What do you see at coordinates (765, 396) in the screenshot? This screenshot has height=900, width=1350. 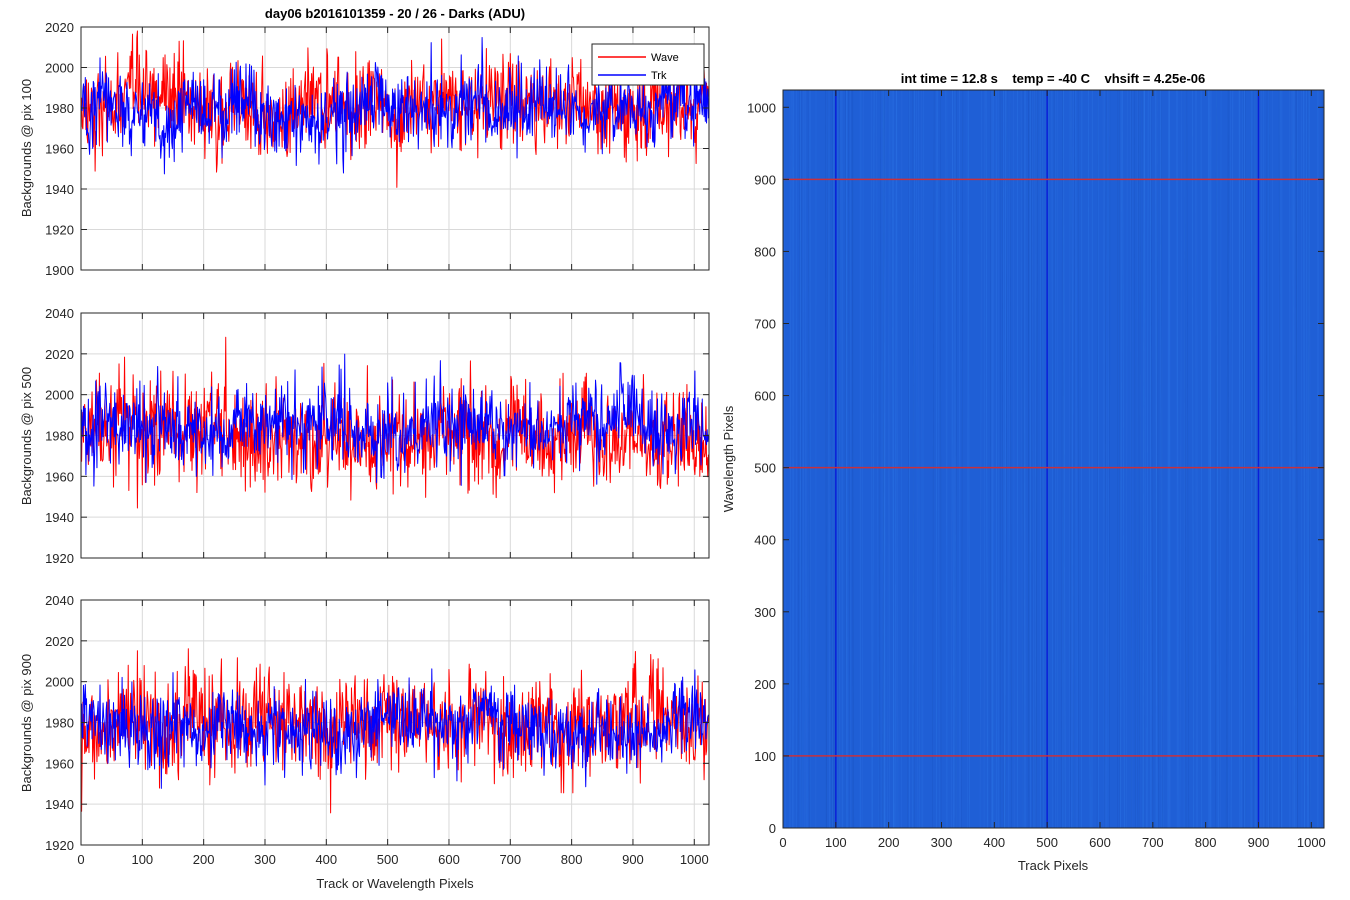 I see `y-tick-label: 600` at bounding box center [765, 396].